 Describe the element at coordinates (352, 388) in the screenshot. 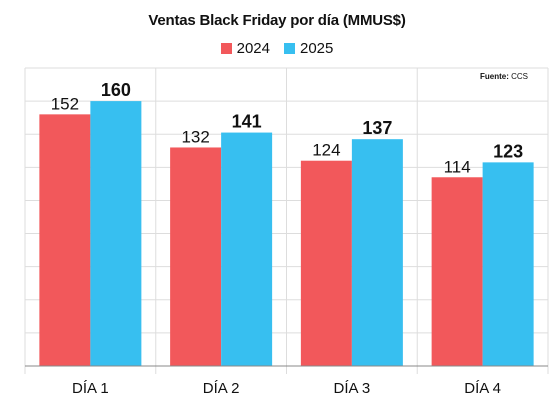

I see `x-tick-label-3: DÍA 3` at that location.